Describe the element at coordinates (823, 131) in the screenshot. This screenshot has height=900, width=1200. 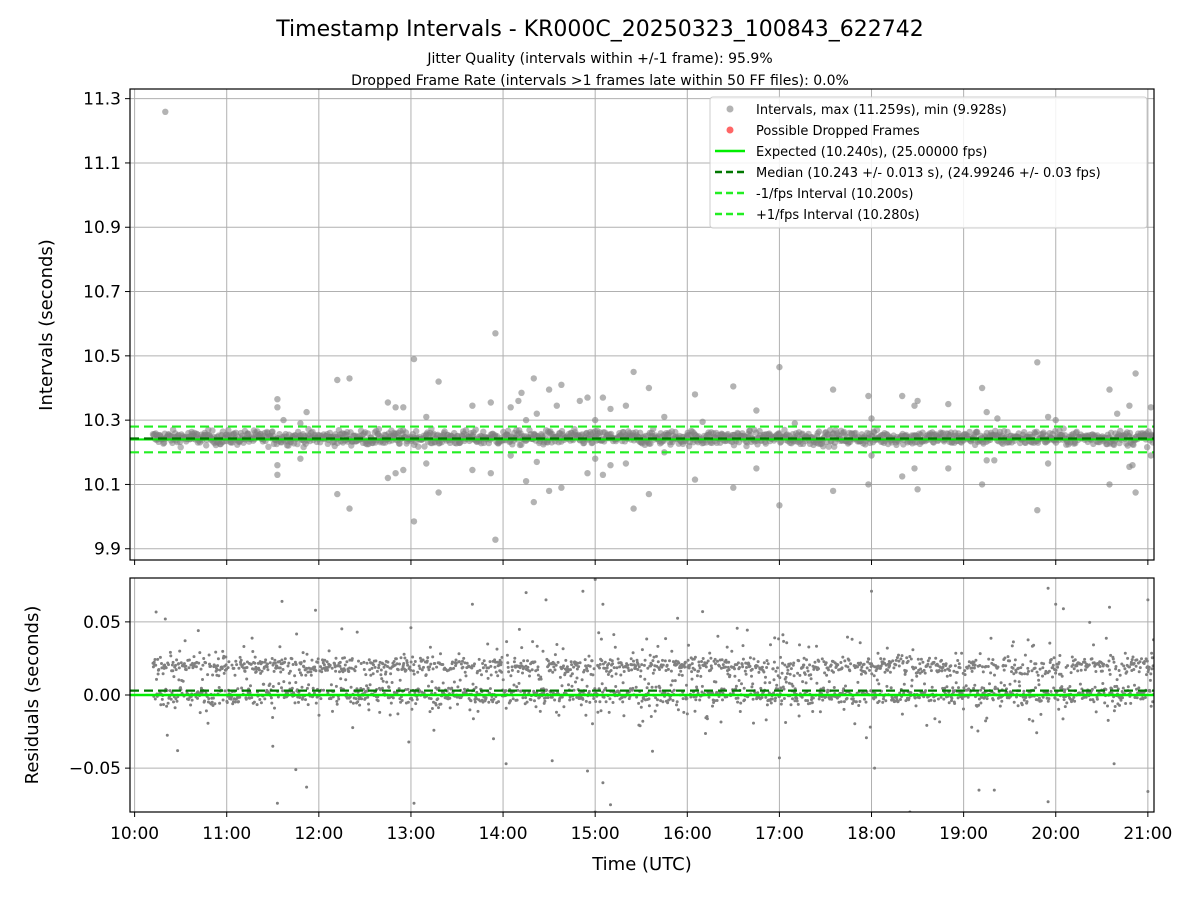
I see `legend-entry: Possible Dropped Frames` at that location.